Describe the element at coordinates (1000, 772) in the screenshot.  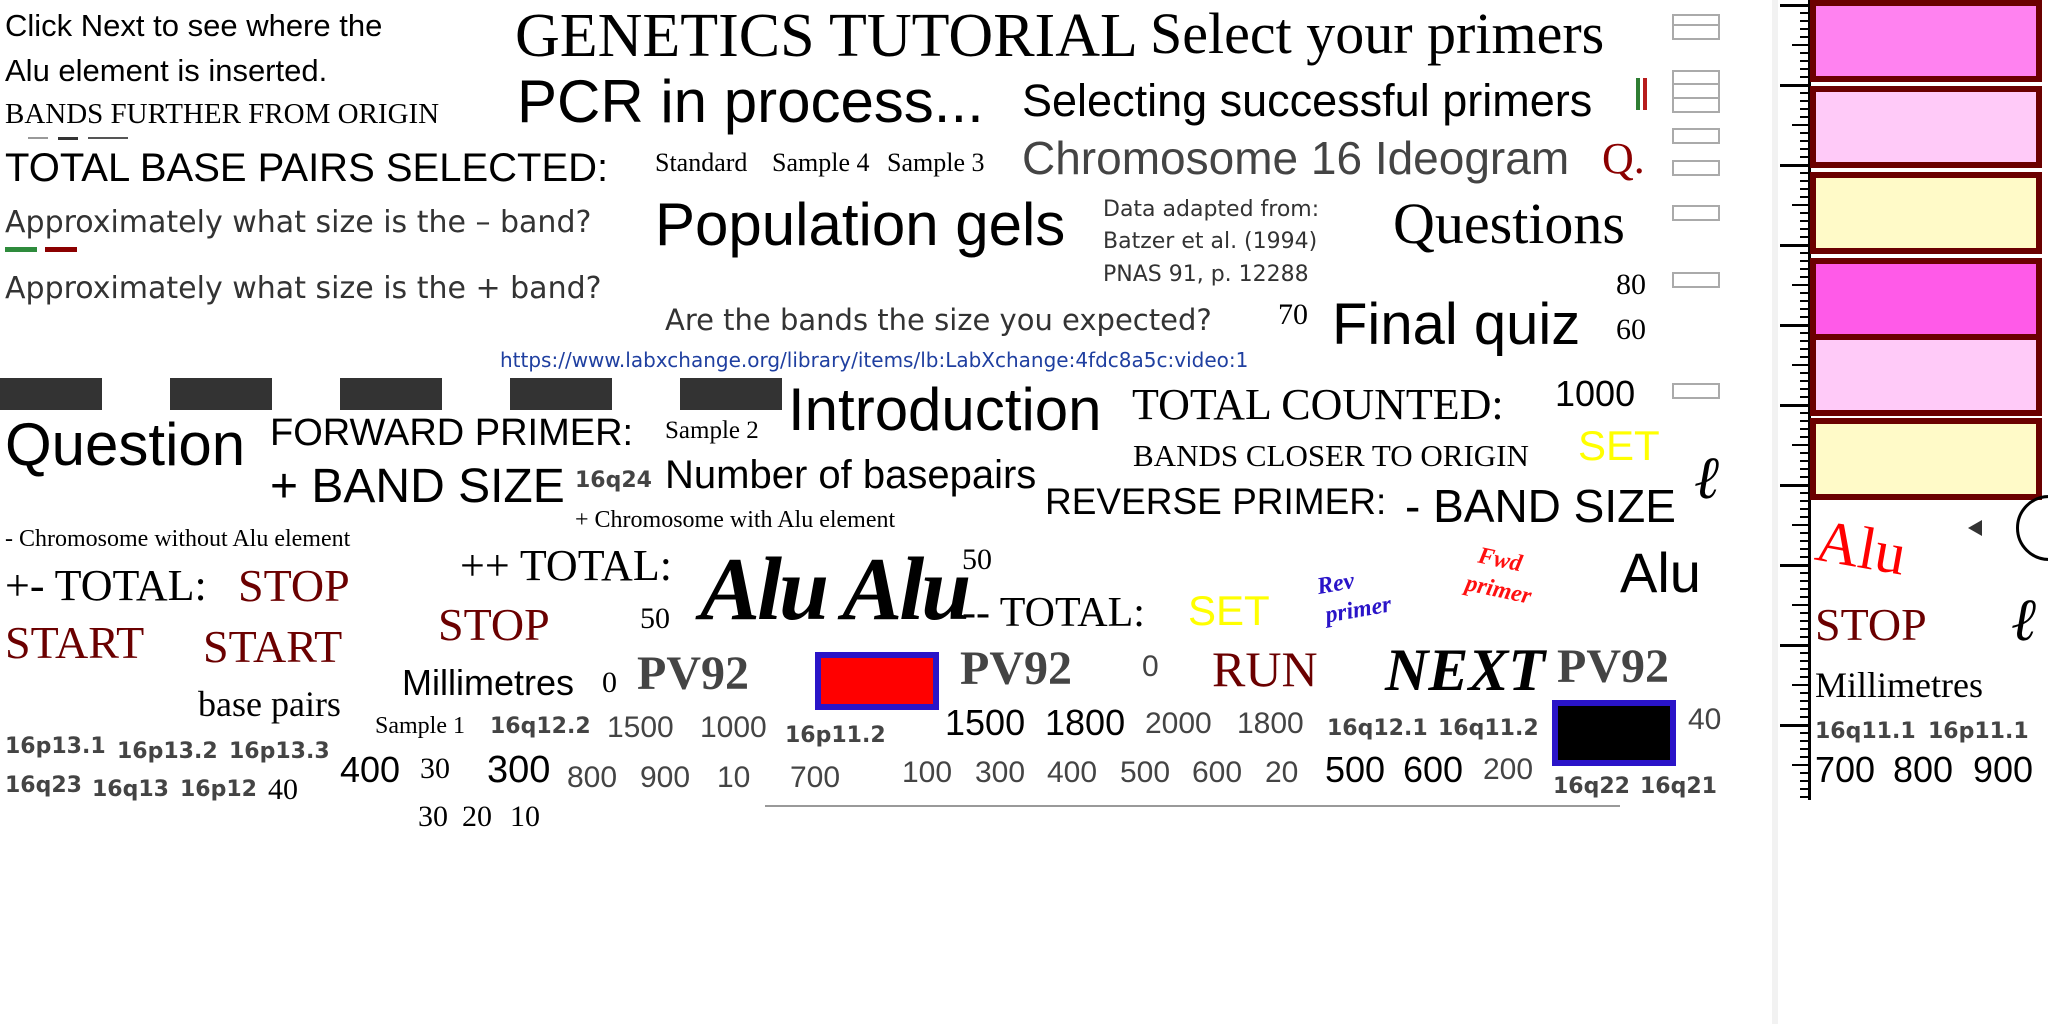
I see `value-300-b: 300` at that location.